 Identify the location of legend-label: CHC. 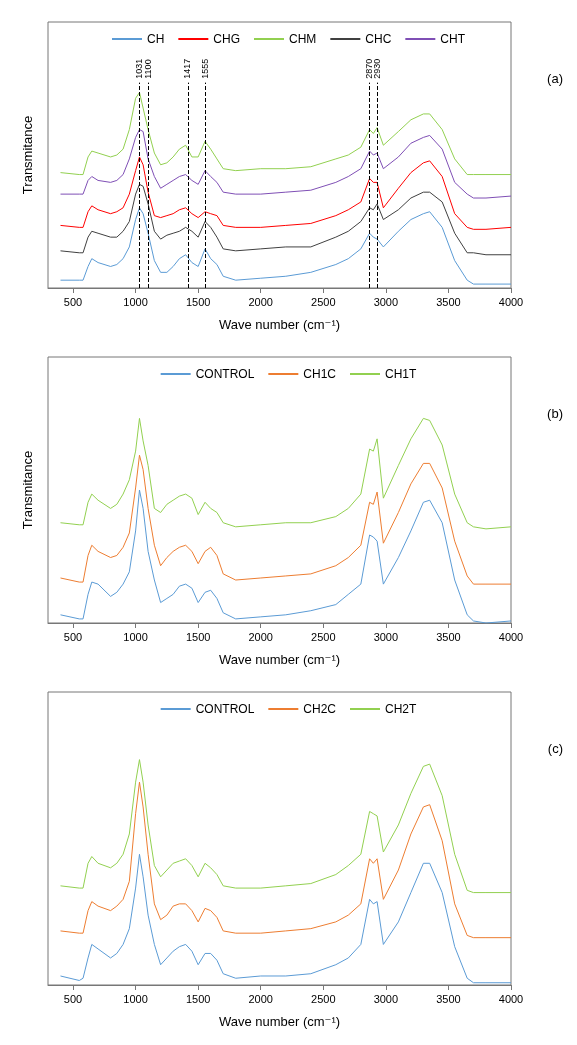
(378, 39).